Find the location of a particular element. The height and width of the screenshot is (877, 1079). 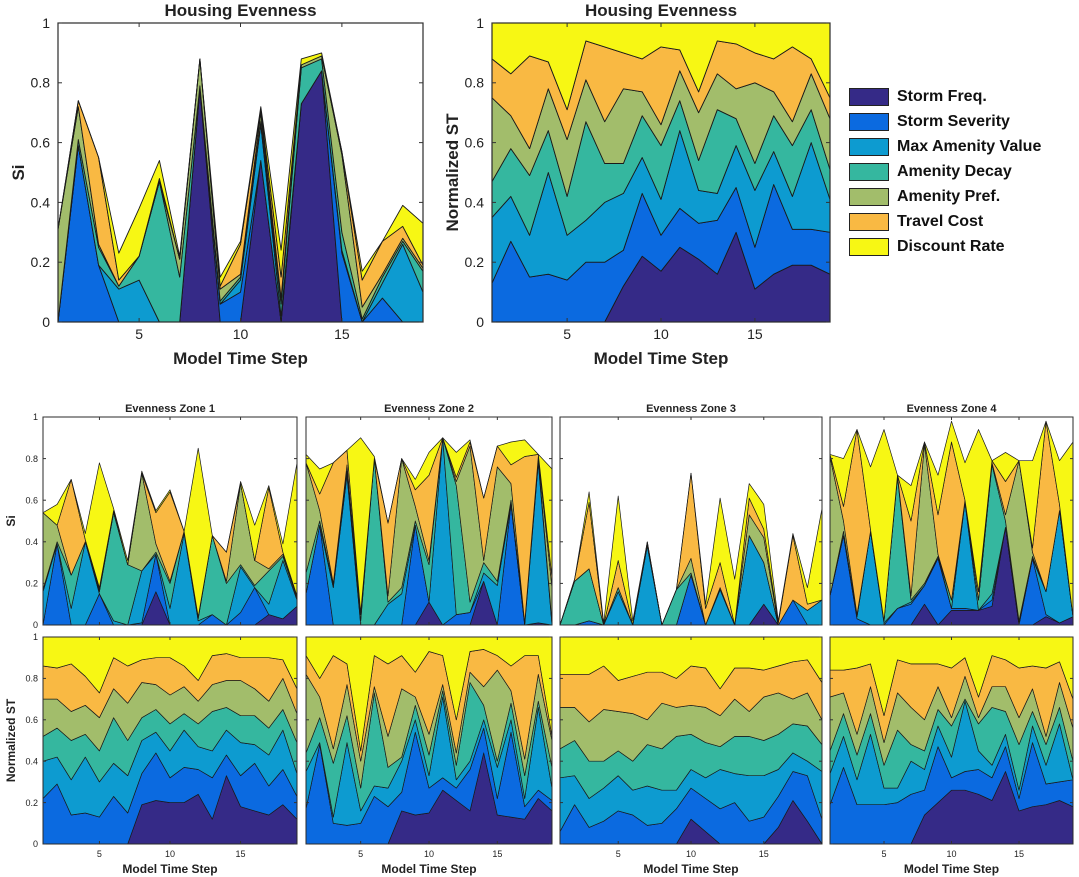

legend-label: Max Amenity Value is located at coordinates (969, 146).